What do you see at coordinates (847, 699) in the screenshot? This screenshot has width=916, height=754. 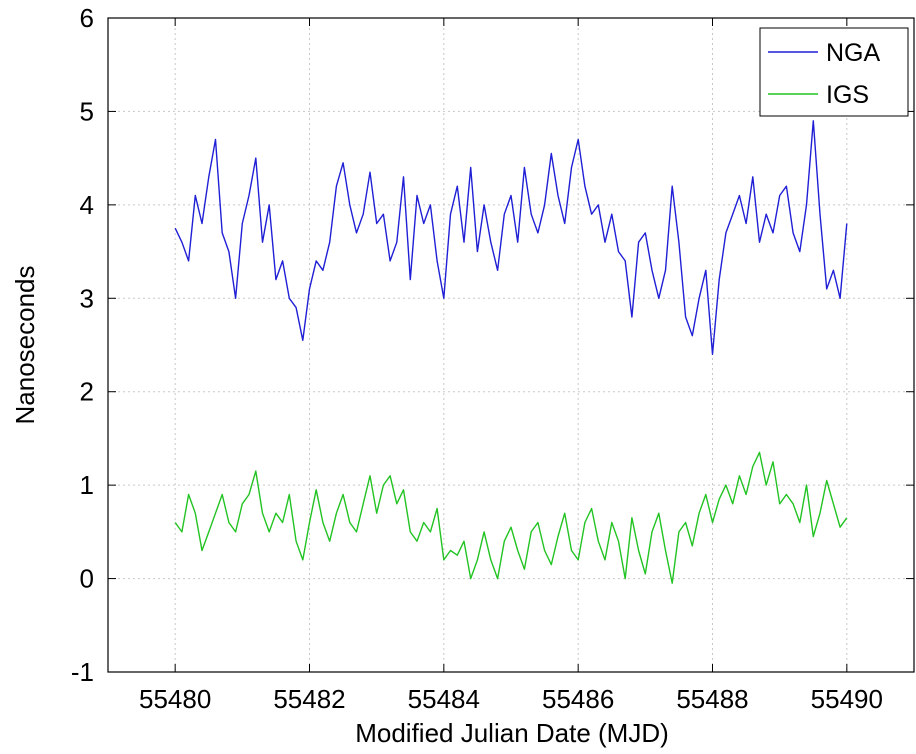 I see `x-tick-label: 55490` at bounding box center [847, 699].